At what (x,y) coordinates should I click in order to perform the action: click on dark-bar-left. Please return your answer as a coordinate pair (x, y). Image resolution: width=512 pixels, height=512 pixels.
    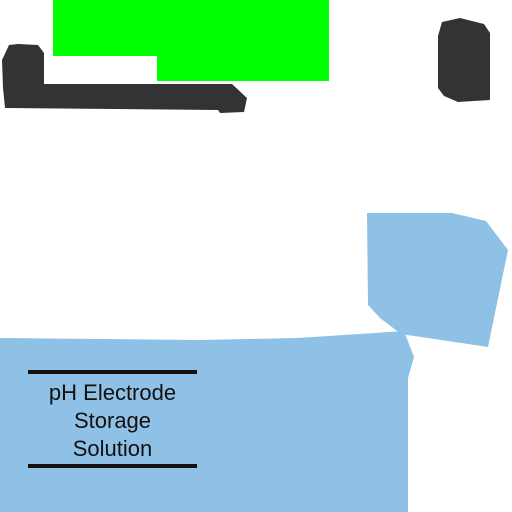
    Looking at the image, I should click on (124, 78).